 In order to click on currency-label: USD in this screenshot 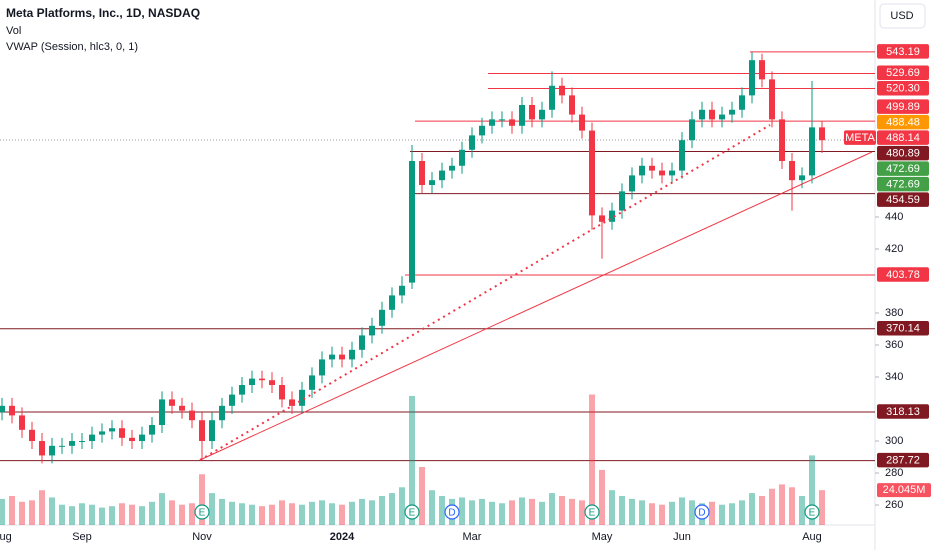, I will do `click(901, 16)`.